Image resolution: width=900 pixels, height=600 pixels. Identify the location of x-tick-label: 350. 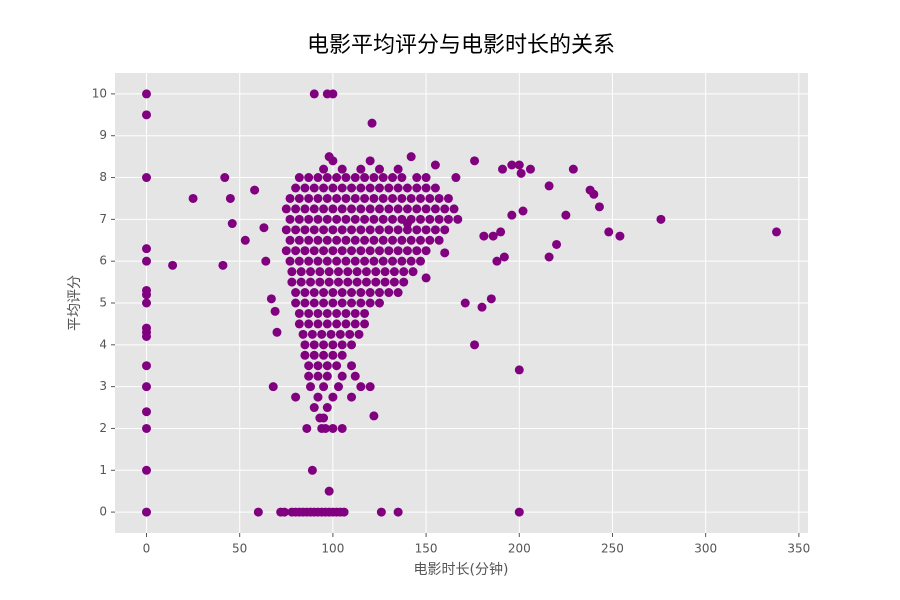
(798, 549).